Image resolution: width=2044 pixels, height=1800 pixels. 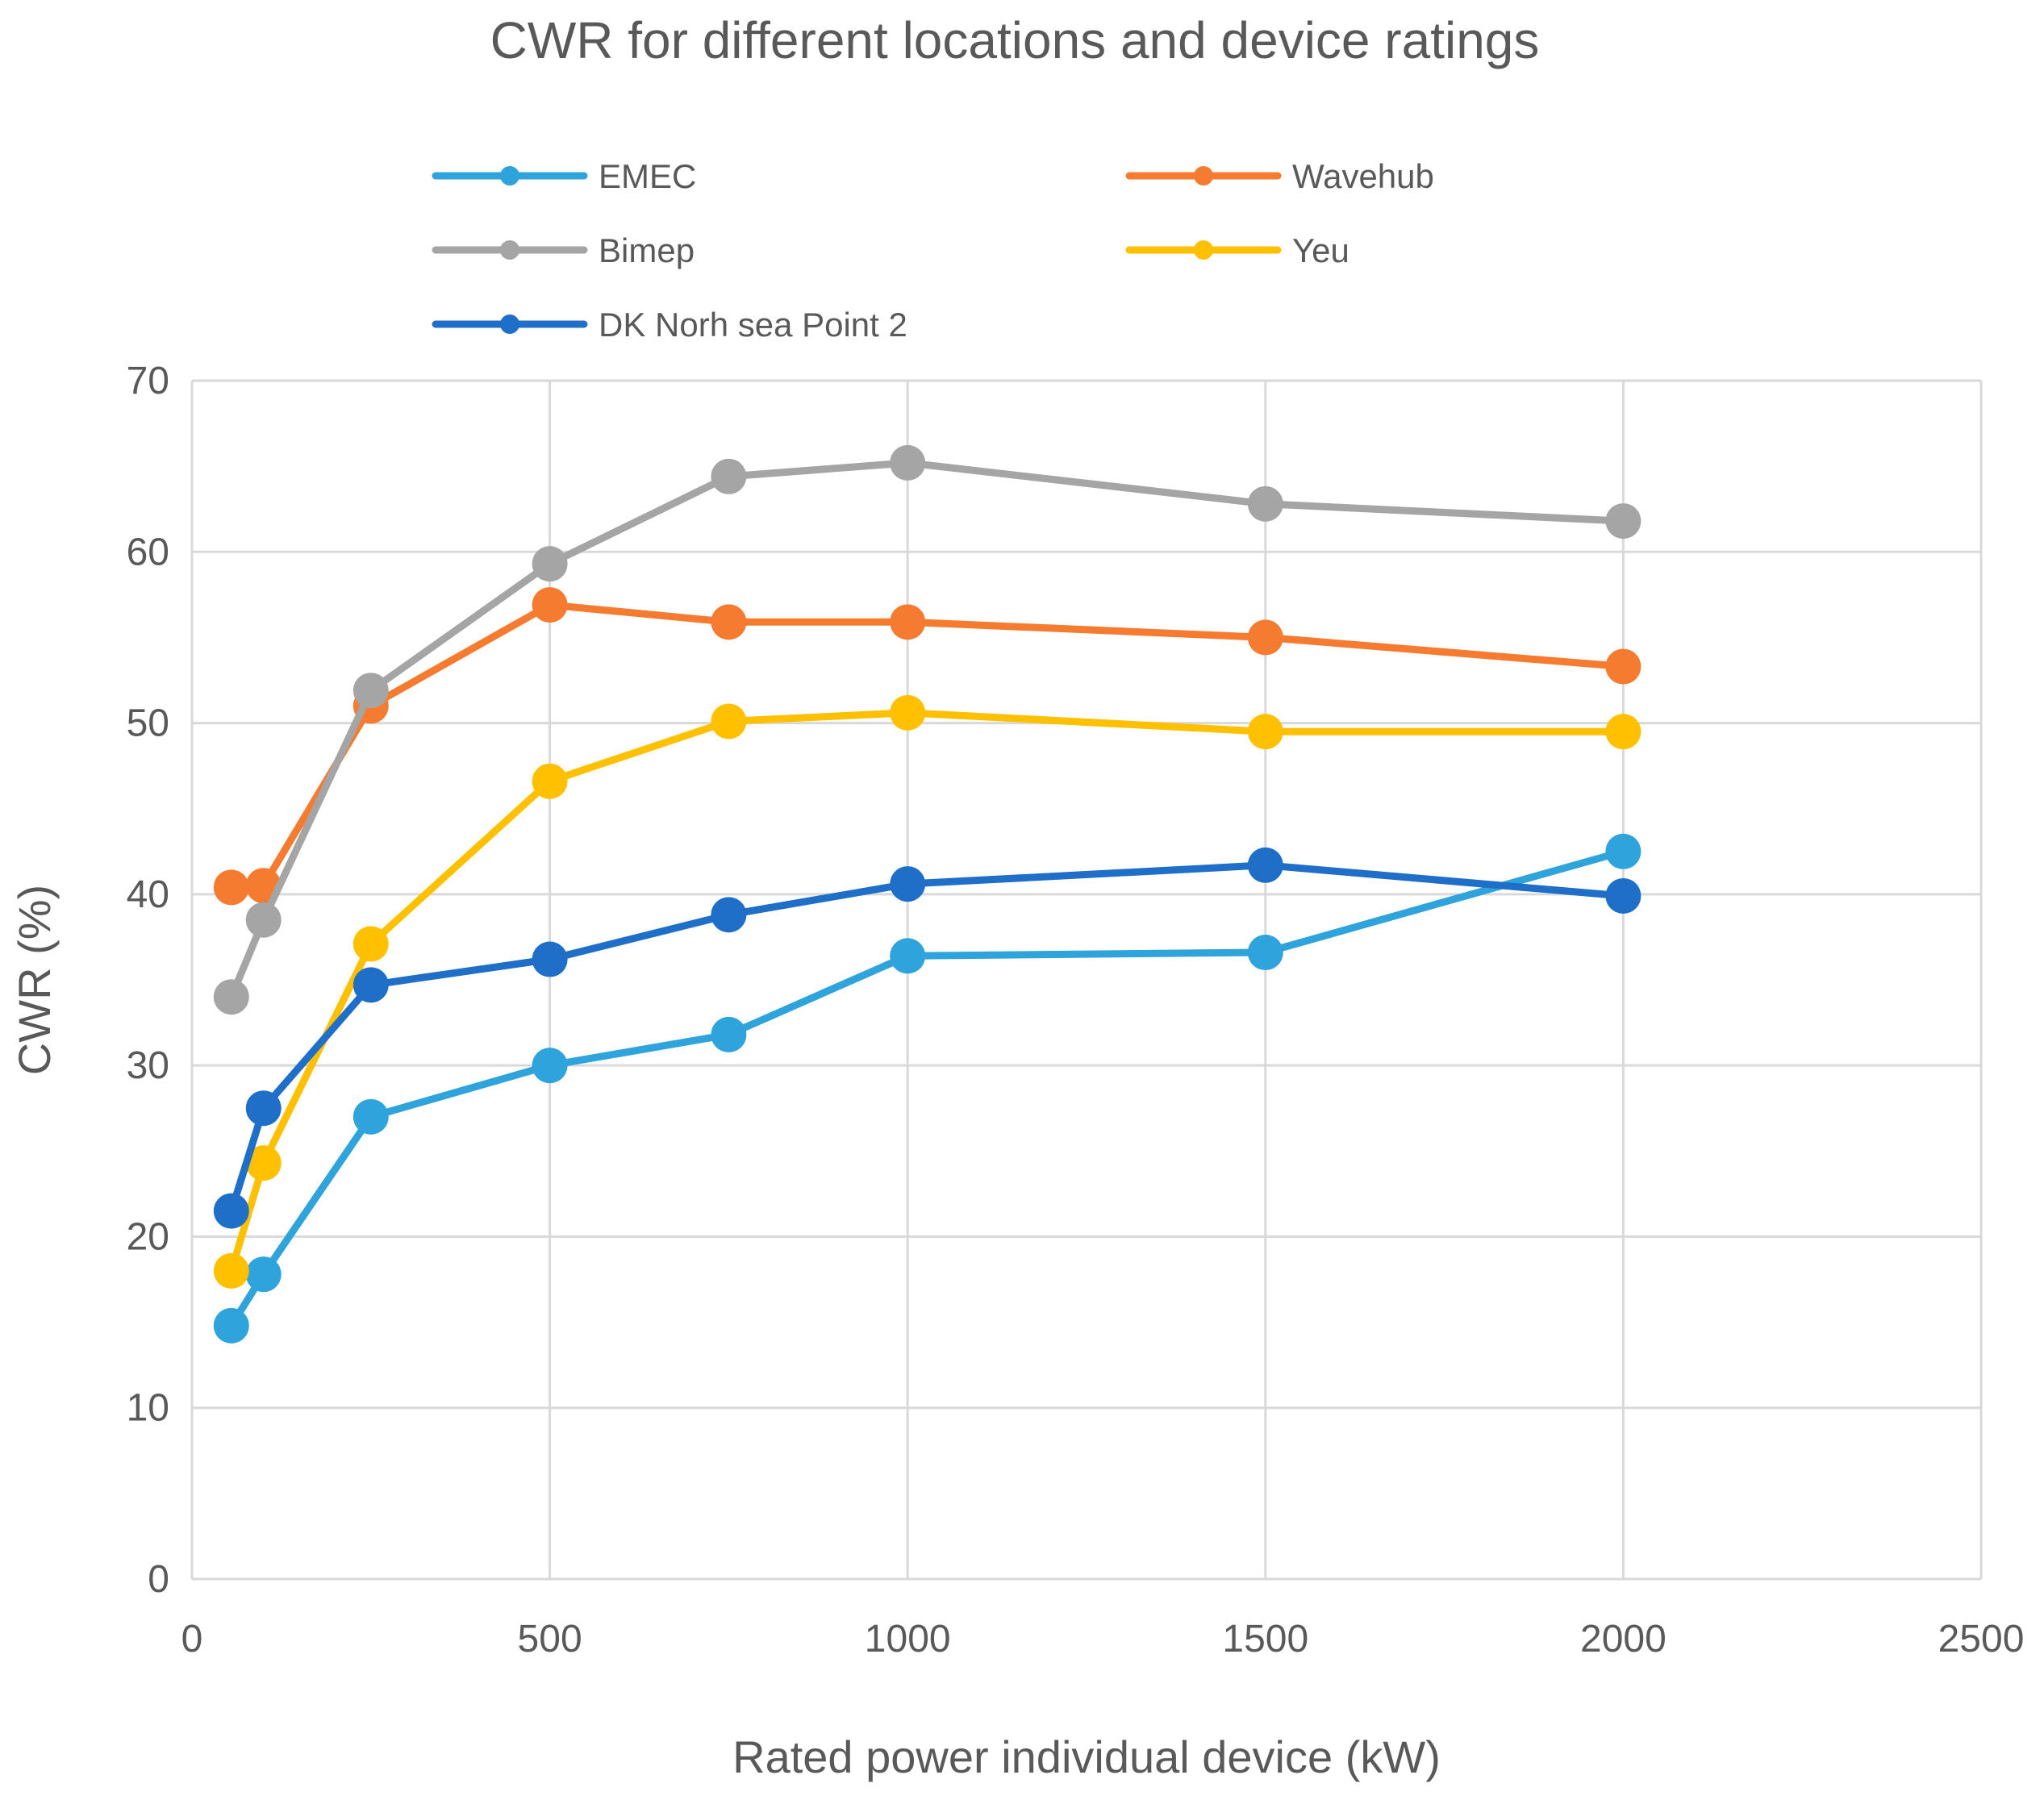 What do you see at coordinates (563, 250) in the screenshot?
I see `legend-item-bimep: Bimep` at bounding box center [563, 250].